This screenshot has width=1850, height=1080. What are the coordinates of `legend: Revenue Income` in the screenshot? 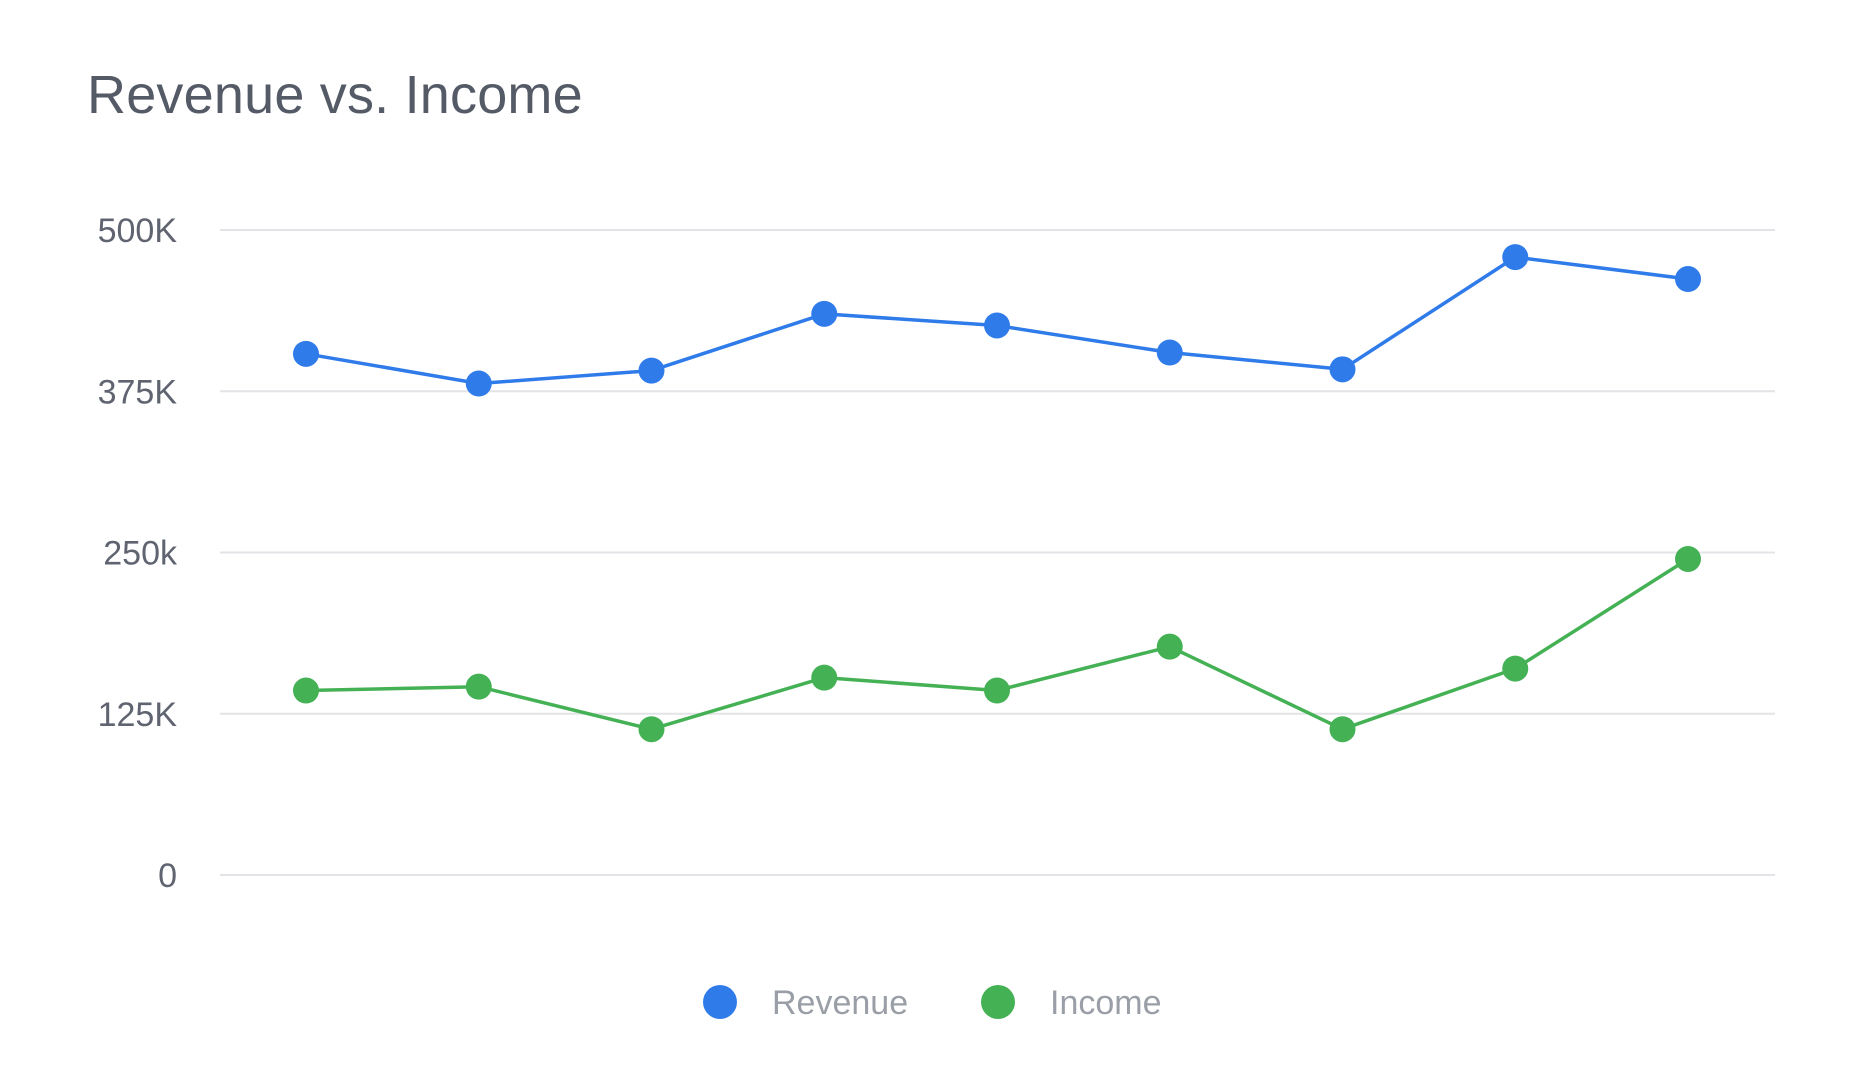 It's located at (932, 1003).